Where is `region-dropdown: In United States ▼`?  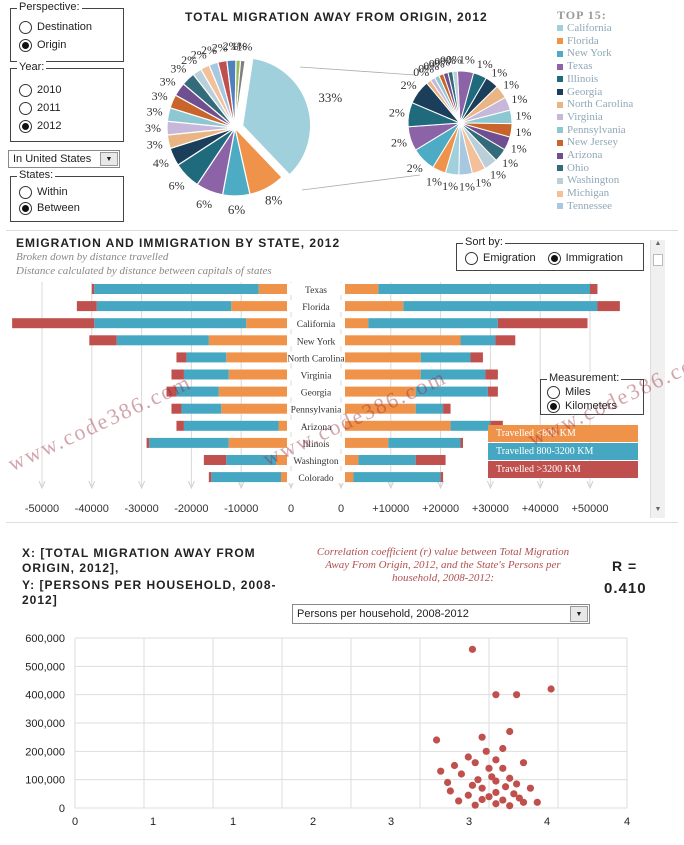 region-dropdown: In United States ▼ is located at coordinates (64, 159).